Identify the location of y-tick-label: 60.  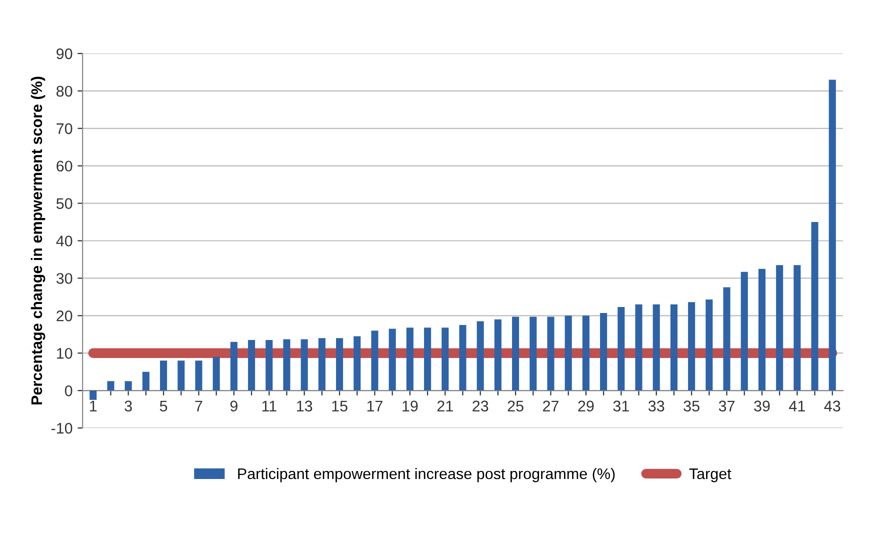
(64, 166).